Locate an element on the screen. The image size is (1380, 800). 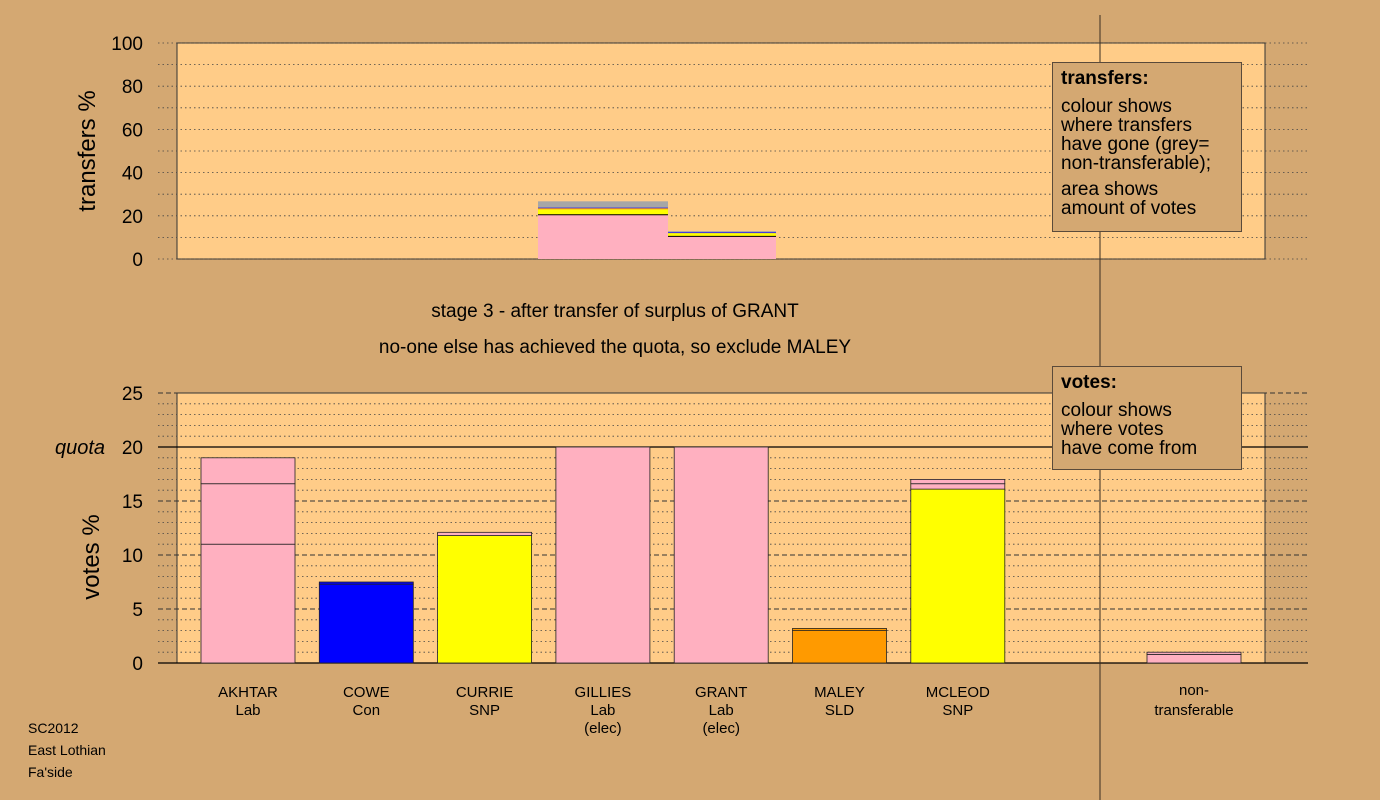
votes-tick-label: 10 is located at coordinates (132, 556).